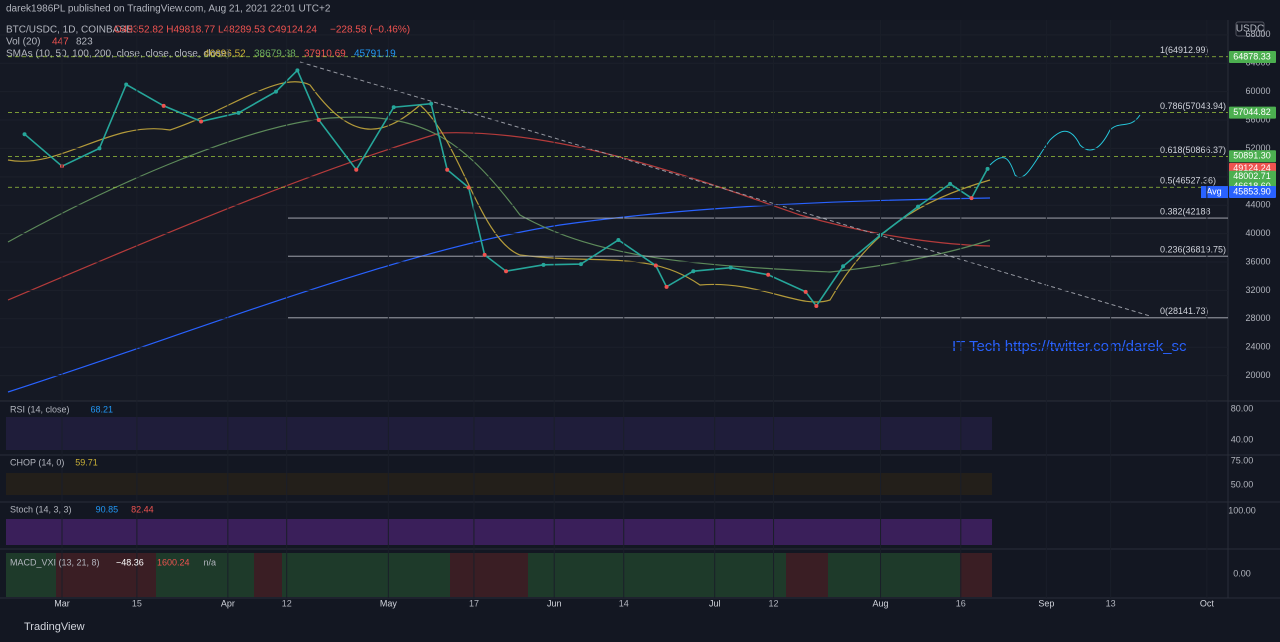 The image size is (1280, 642). Describe the element at coordinates (60, 42) in the screenshot. I see `volume-value: 447` at that location.